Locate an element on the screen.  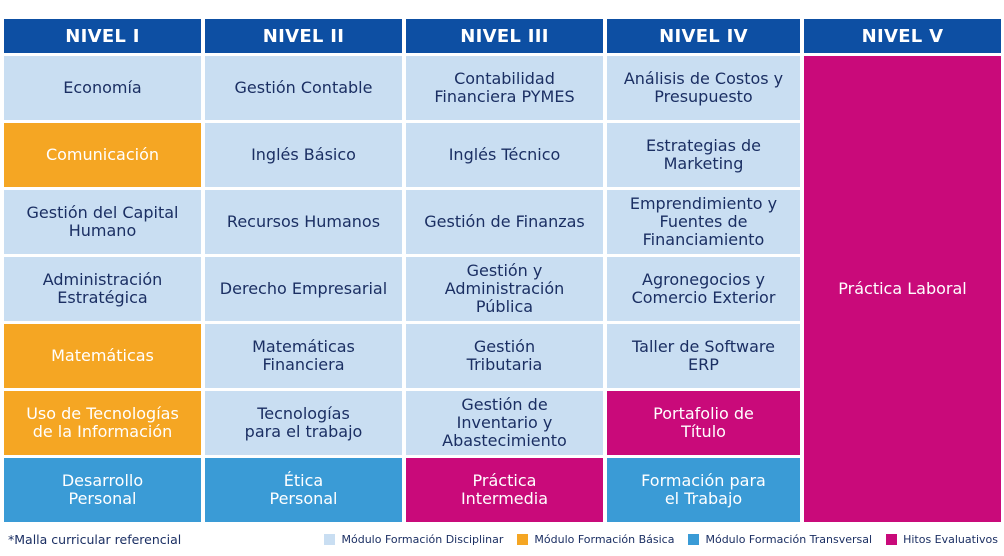
module-cell: Administración Estratégica is located at coordinates (102, 289).